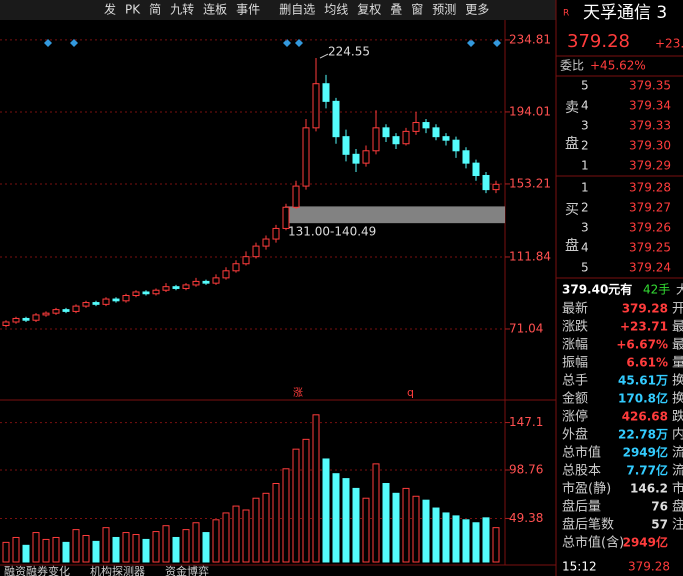 This screenshot has height=576, width=683. Describe the element at coordinates (650, 86) in the screenshot. I see `book-price: 379.35` at that location.